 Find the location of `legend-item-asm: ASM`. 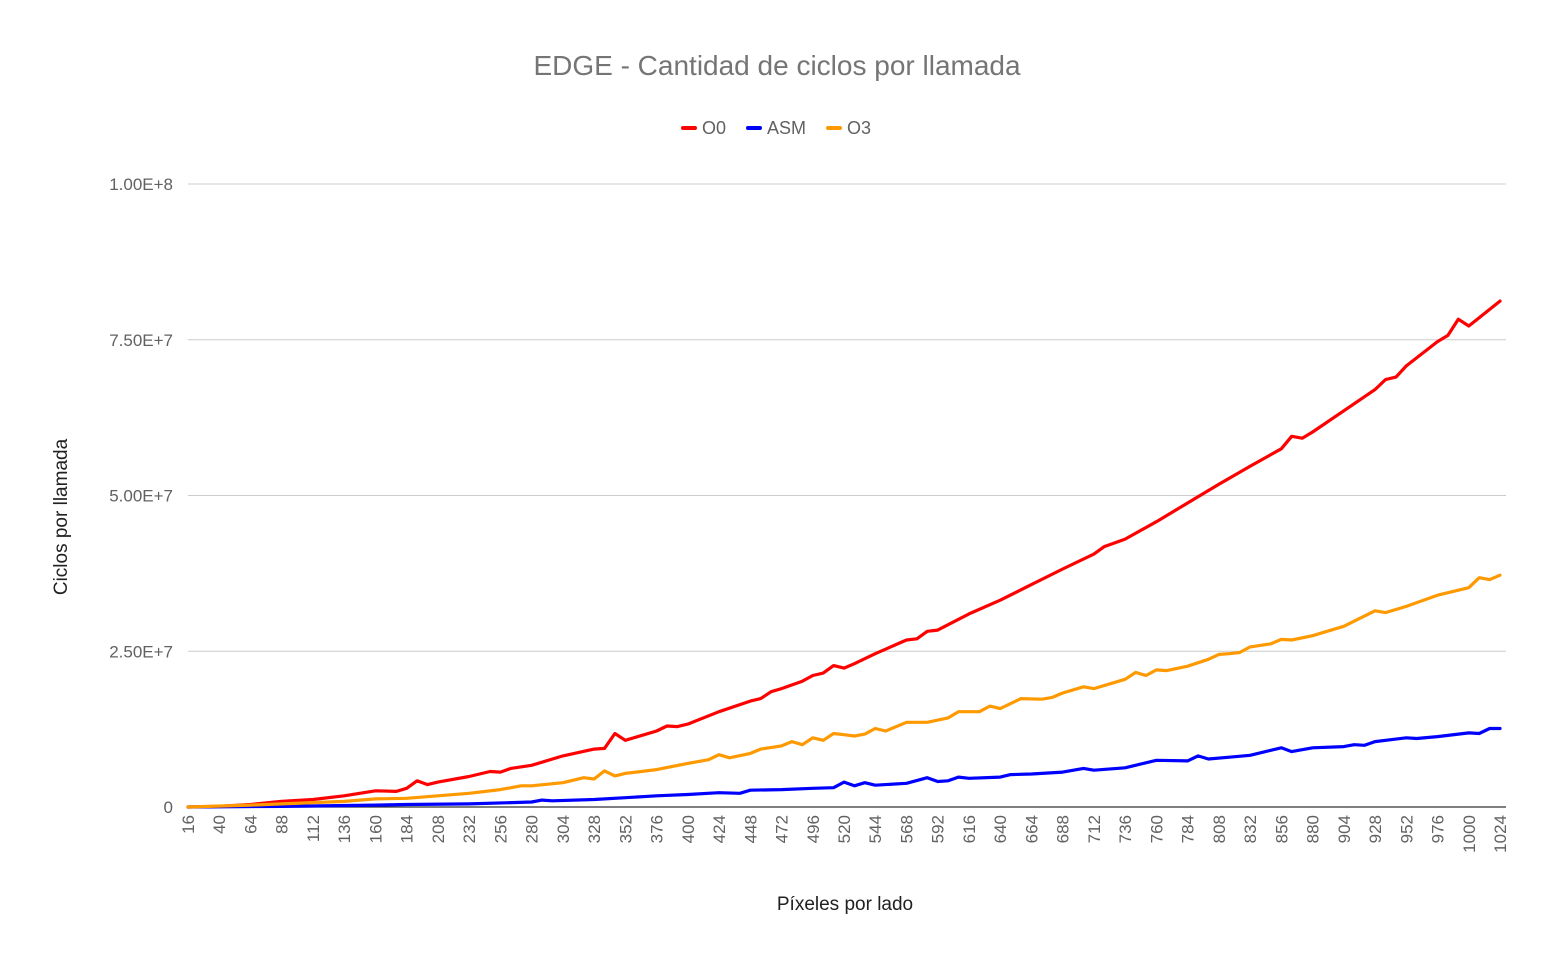

legend-item-asm: ASM is located at coordinates (775, 128).